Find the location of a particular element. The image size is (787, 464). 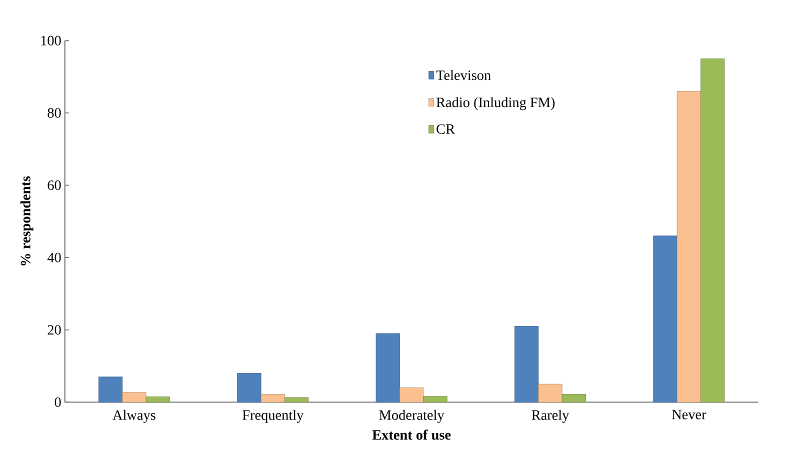

x-tick-label: Always is located at coordinates (134, 417).